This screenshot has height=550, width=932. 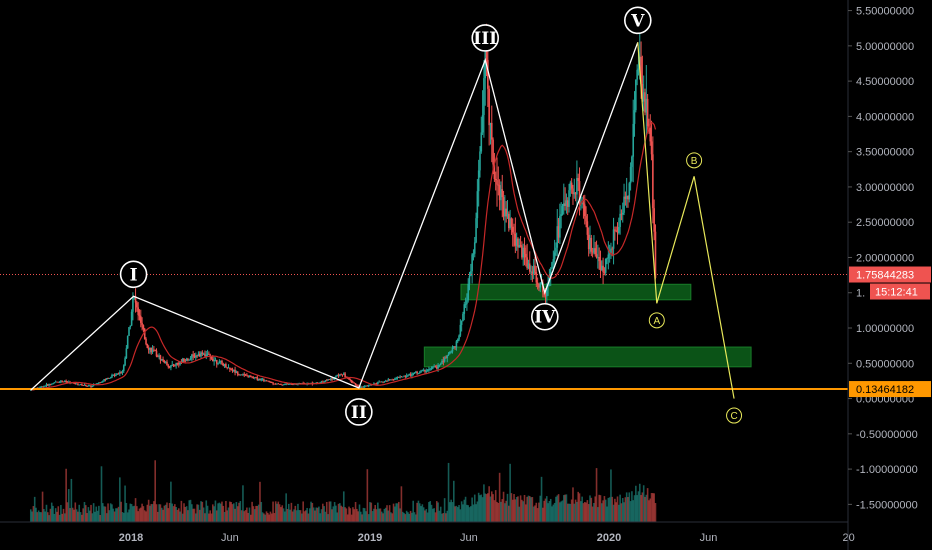 What do you see at coordinates (485, 38) in the screenshot?
I see `wave-label-iii: III` at bounding box center [485, 38].